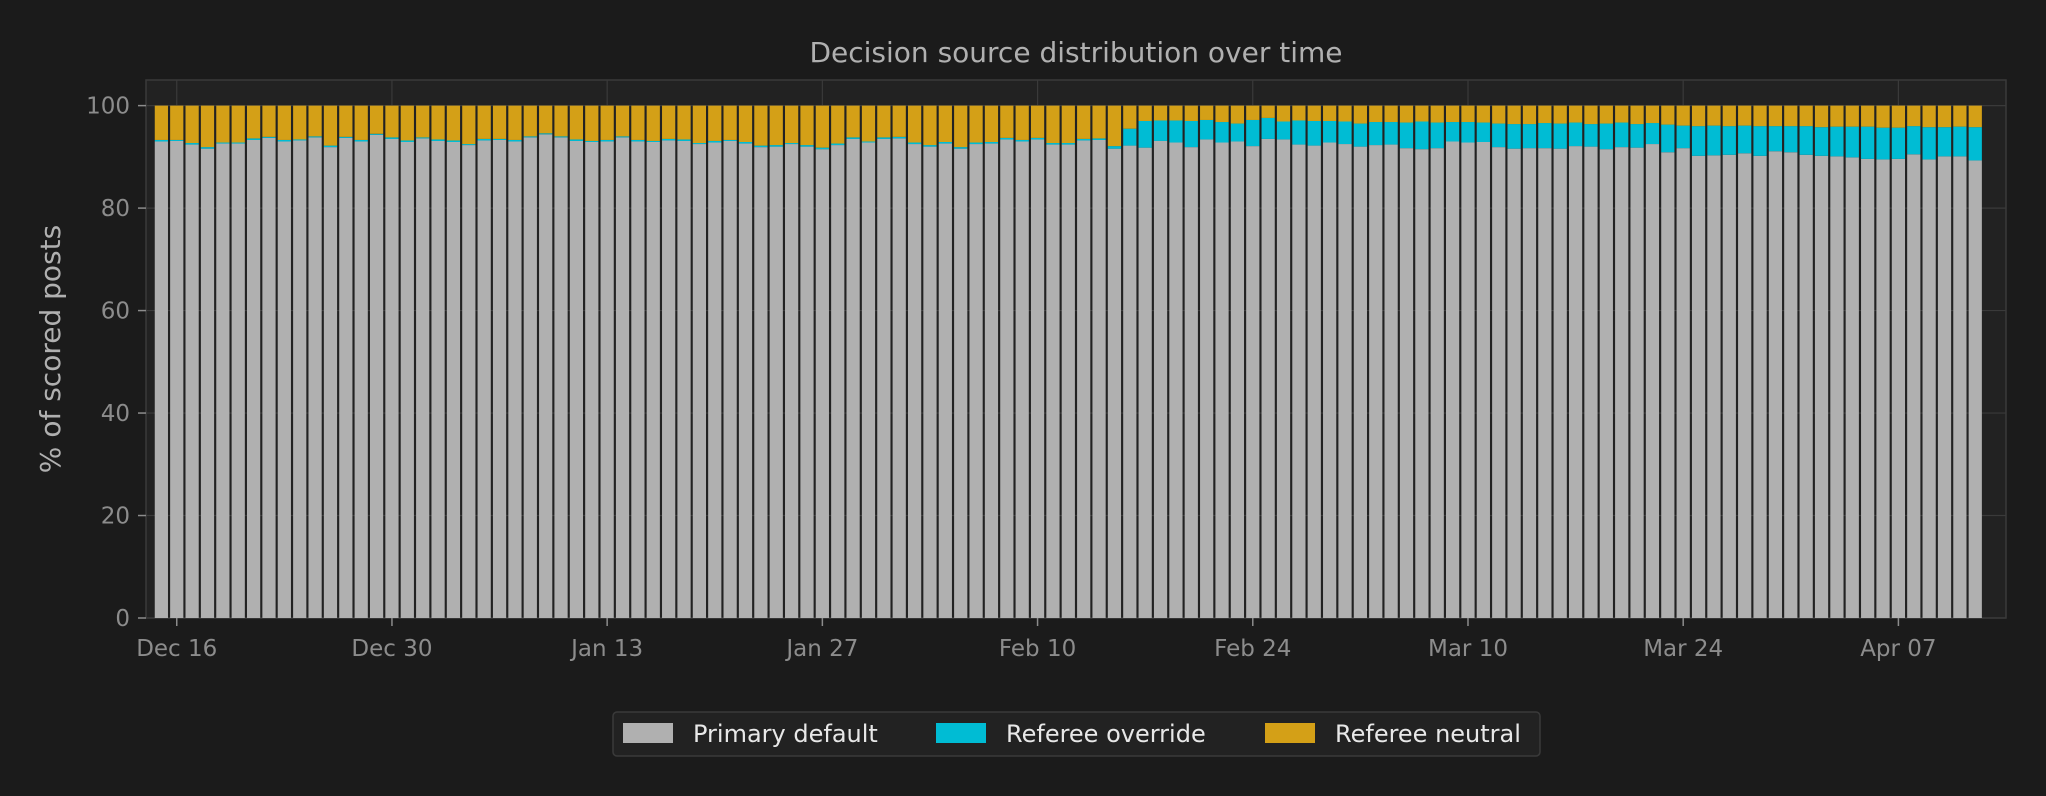  What do you see at coordinates (1075, 52) in the screenshot?
I see `chart-title: Decision source distribution over time` at bounding box center [1075, 52].